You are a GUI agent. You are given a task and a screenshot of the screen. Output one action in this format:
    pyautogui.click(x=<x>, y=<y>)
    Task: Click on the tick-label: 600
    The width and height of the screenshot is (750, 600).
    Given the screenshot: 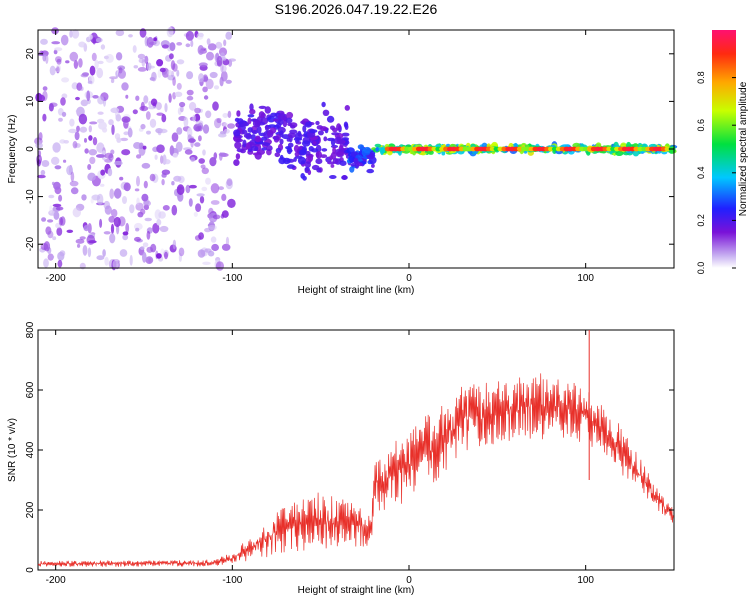 What is the action you would take?
    pyautogui.click(x=30, y=389)
    